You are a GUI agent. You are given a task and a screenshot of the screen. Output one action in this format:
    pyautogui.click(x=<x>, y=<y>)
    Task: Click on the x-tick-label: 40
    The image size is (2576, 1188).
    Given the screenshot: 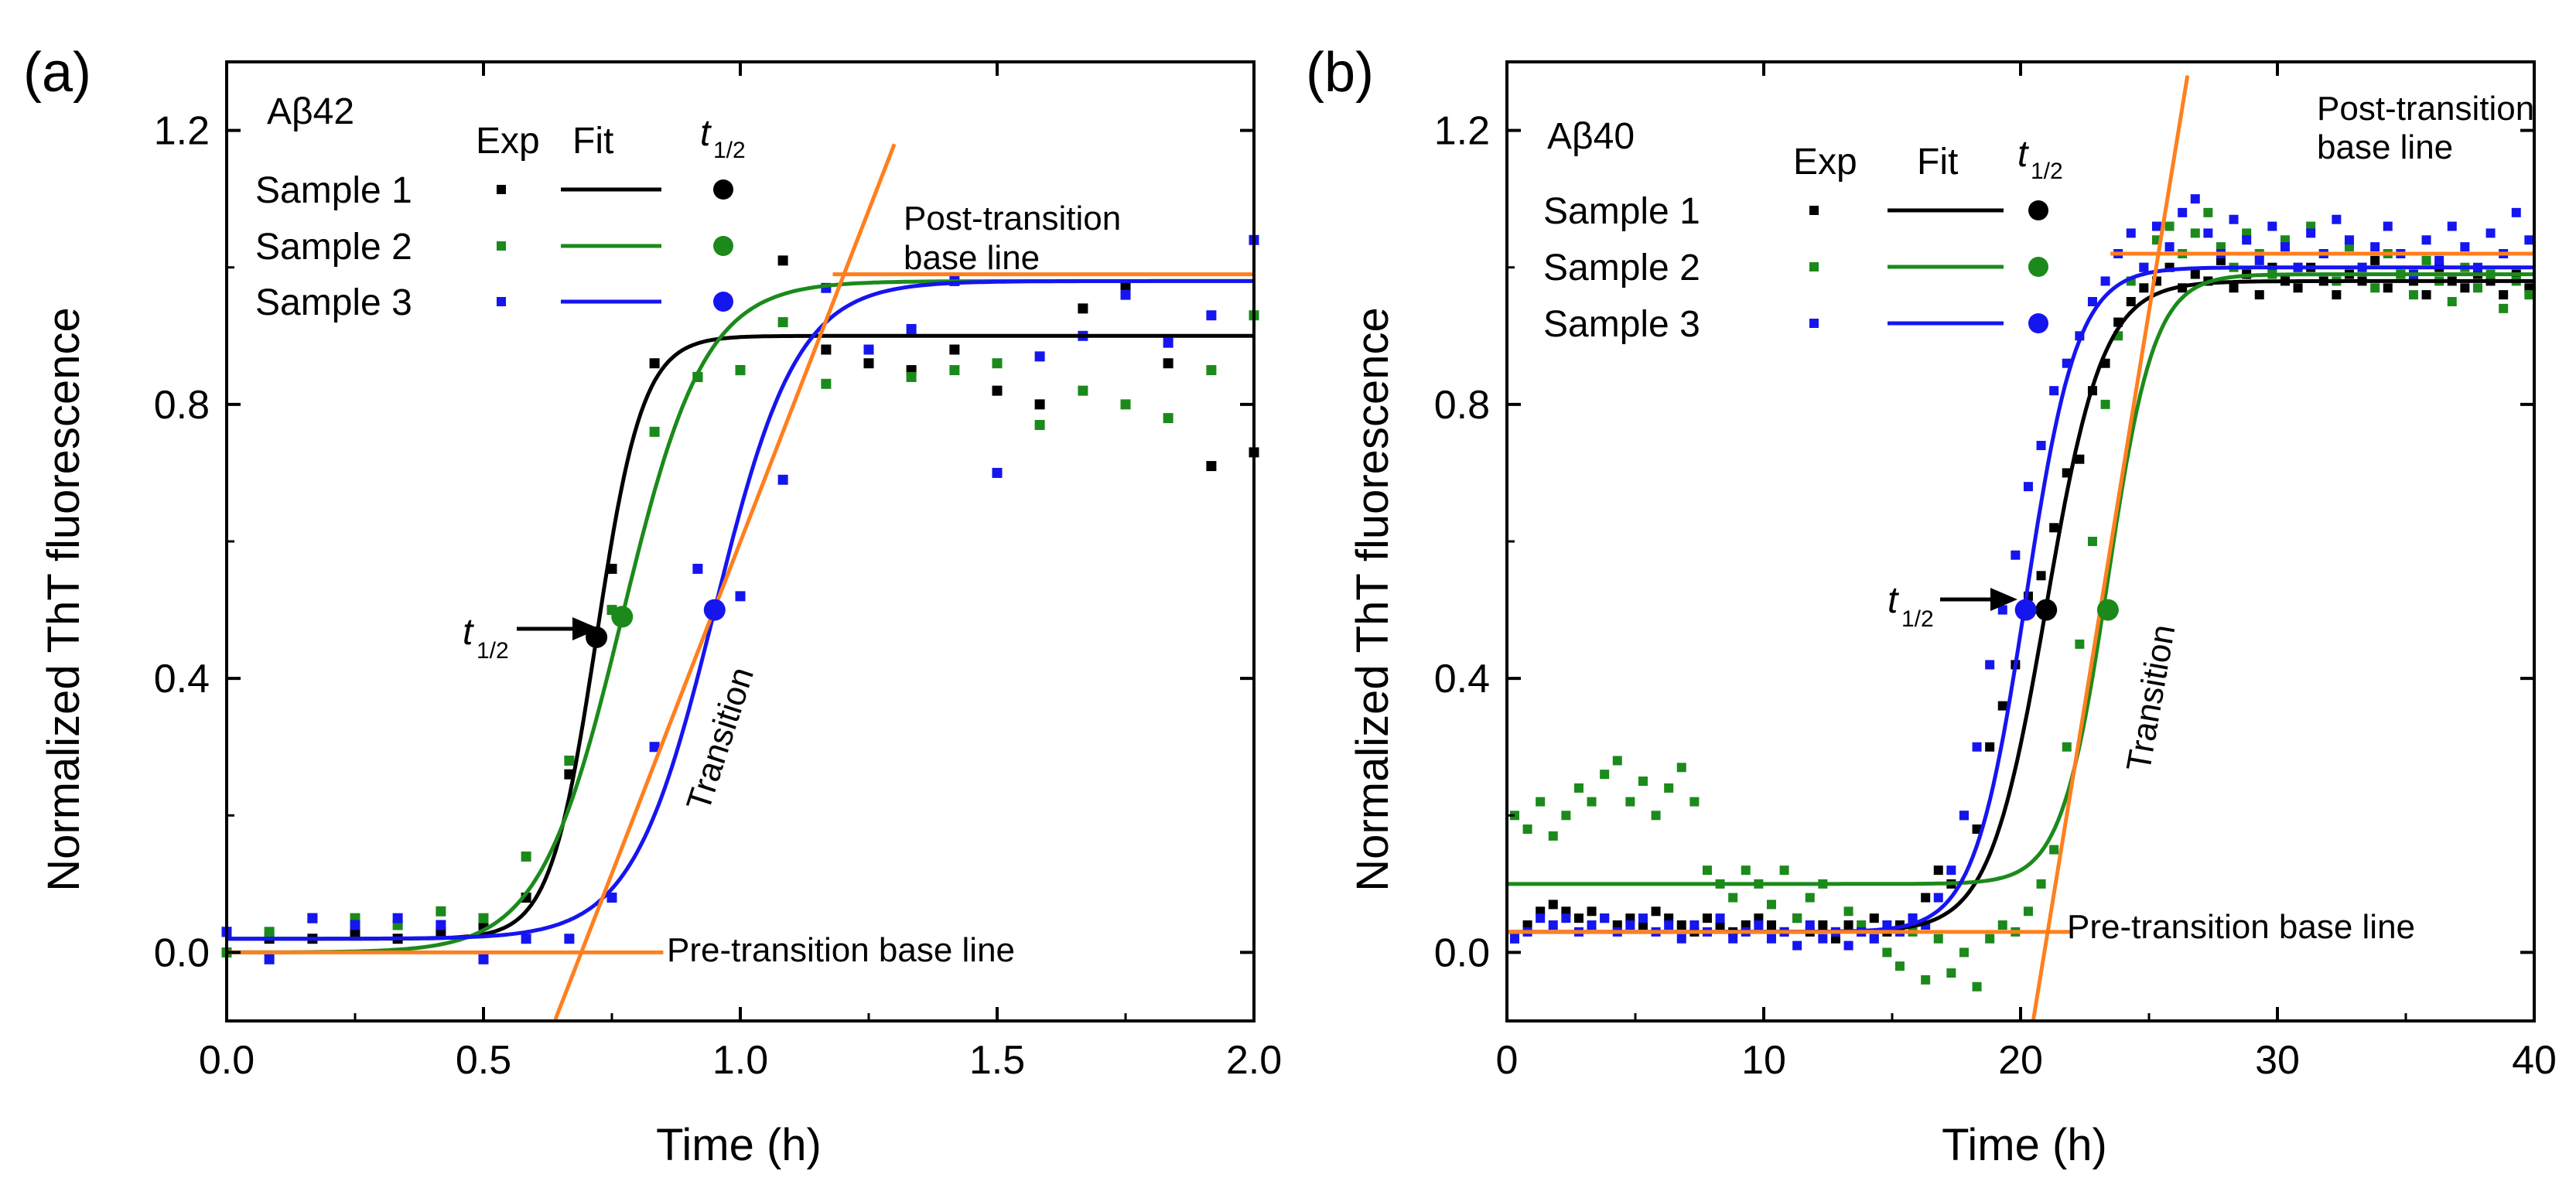 What is the action you would take?
    pyautogui.click(x=2534, y=1060)
    